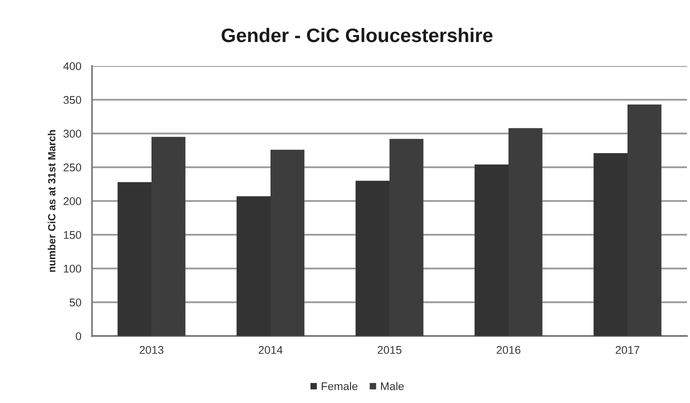  Describe the element at coordinates (72, 134) in the screenshot. I see `y-tick-label: 300` at that location.